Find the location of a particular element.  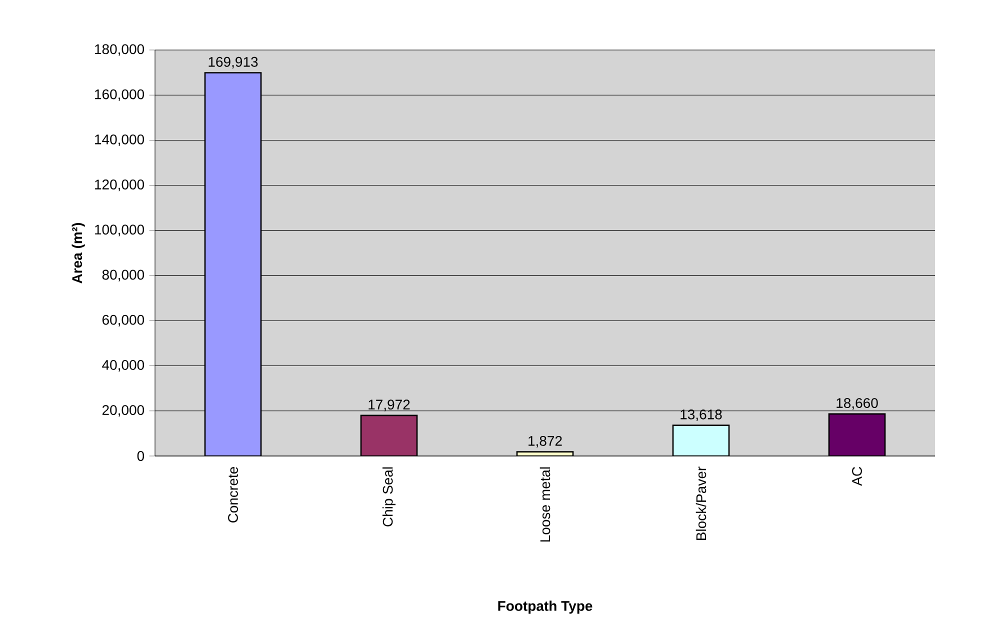

x-axis-title: Footpath Type is located at coordinates (545, 607).